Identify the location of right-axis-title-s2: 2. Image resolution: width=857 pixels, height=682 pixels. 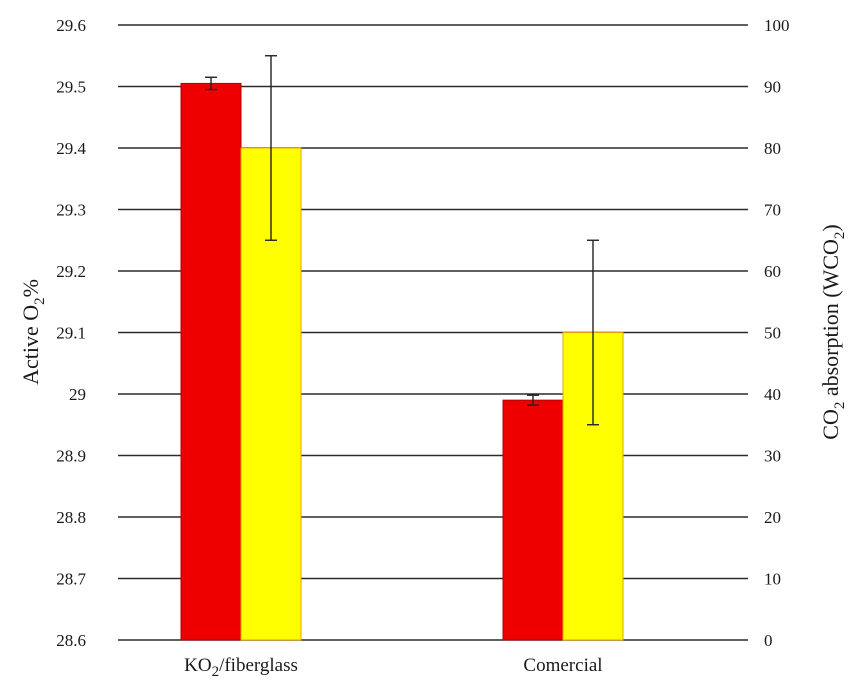
(840, 236).